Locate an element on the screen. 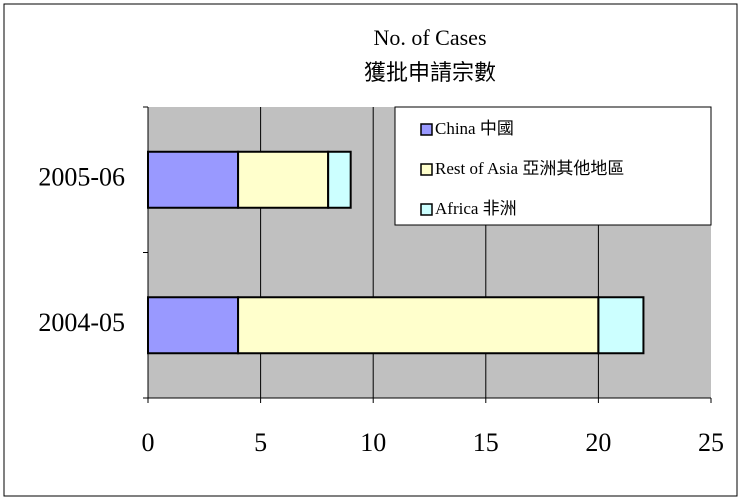 The image size is (742, 501). legend-box is located at coordinates (553, 166).